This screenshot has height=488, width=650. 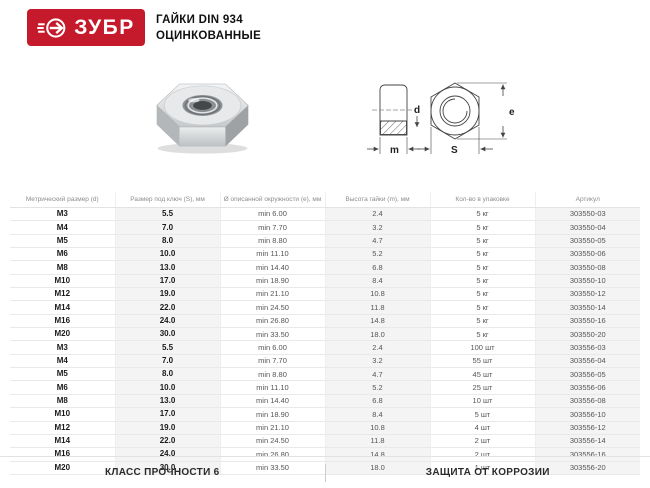 I want to click on product-title-line1: ГАЙКИ DIN 934, so click(x=199, y=20).